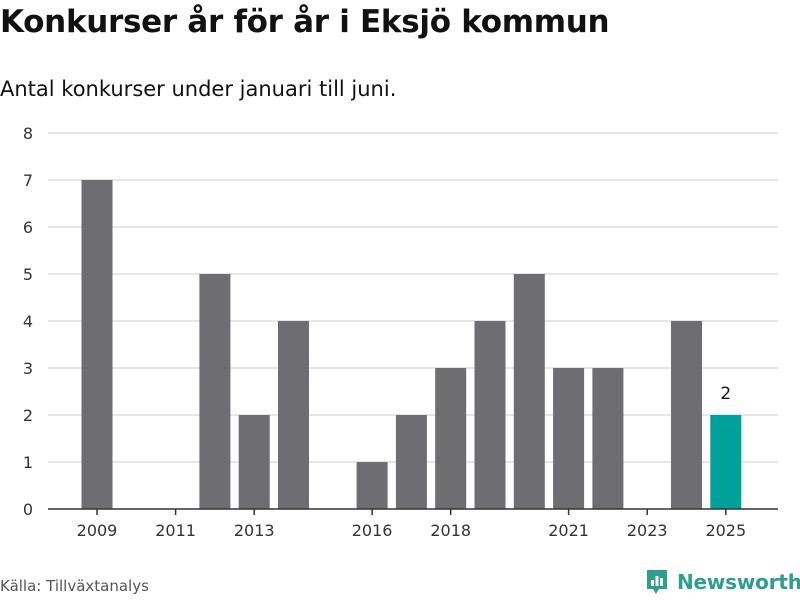  I want to click on bar-2016, so click(372, 485).